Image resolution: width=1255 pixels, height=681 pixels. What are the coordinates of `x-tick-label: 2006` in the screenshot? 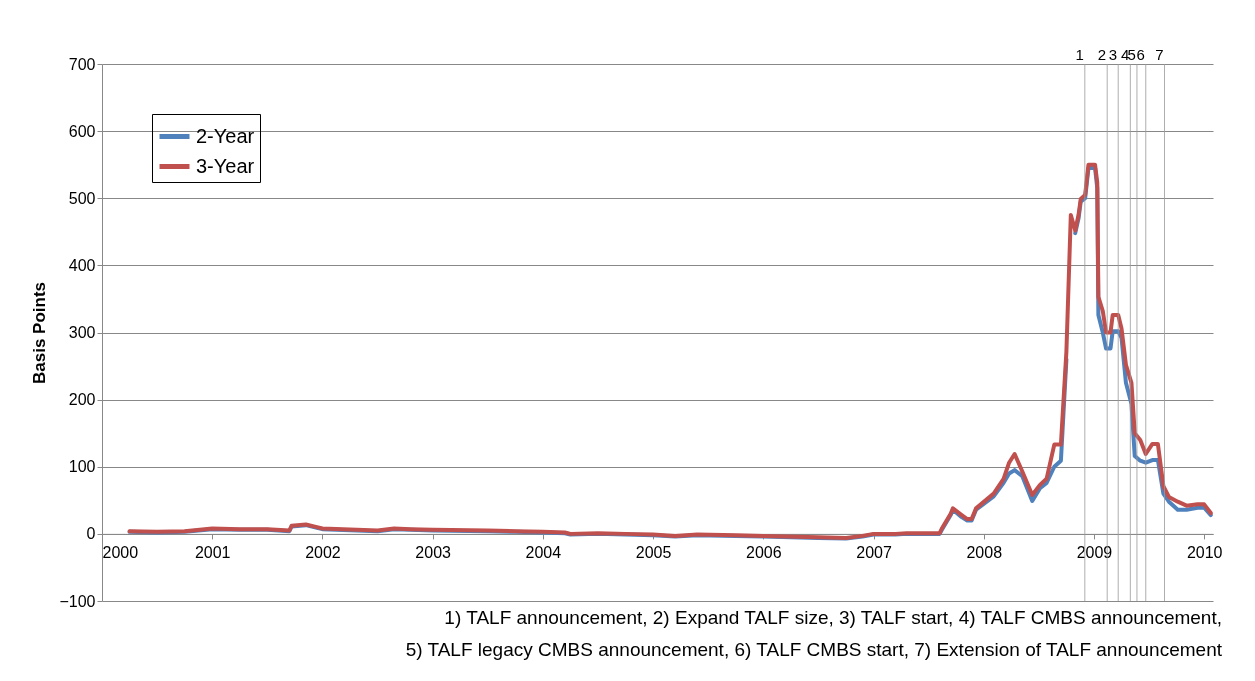 It's located at (764, 553).